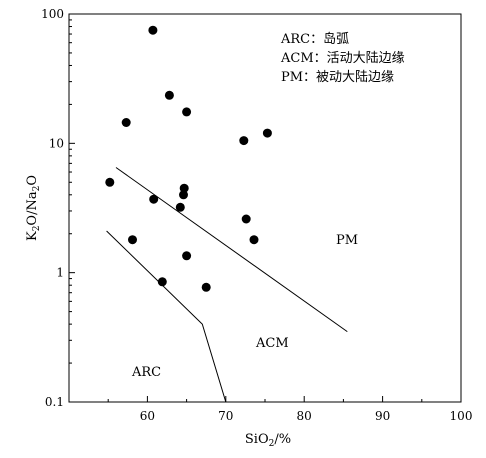 The height and width of the screenshot is (458, 486). Describe the element at coordinates (56, 143) in the screenshot. I see `y-tick-label: 10` at that location.